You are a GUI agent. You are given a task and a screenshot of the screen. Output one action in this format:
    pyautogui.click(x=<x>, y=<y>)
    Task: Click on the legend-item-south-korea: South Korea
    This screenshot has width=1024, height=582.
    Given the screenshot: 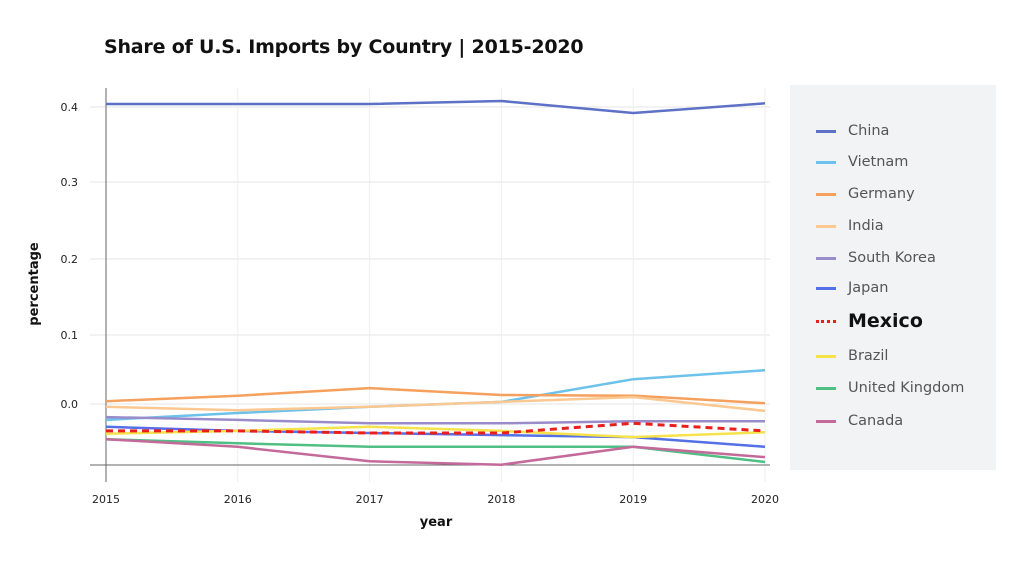 What is the action you would take?
    pyautogui.click(x=876, y=258)
    